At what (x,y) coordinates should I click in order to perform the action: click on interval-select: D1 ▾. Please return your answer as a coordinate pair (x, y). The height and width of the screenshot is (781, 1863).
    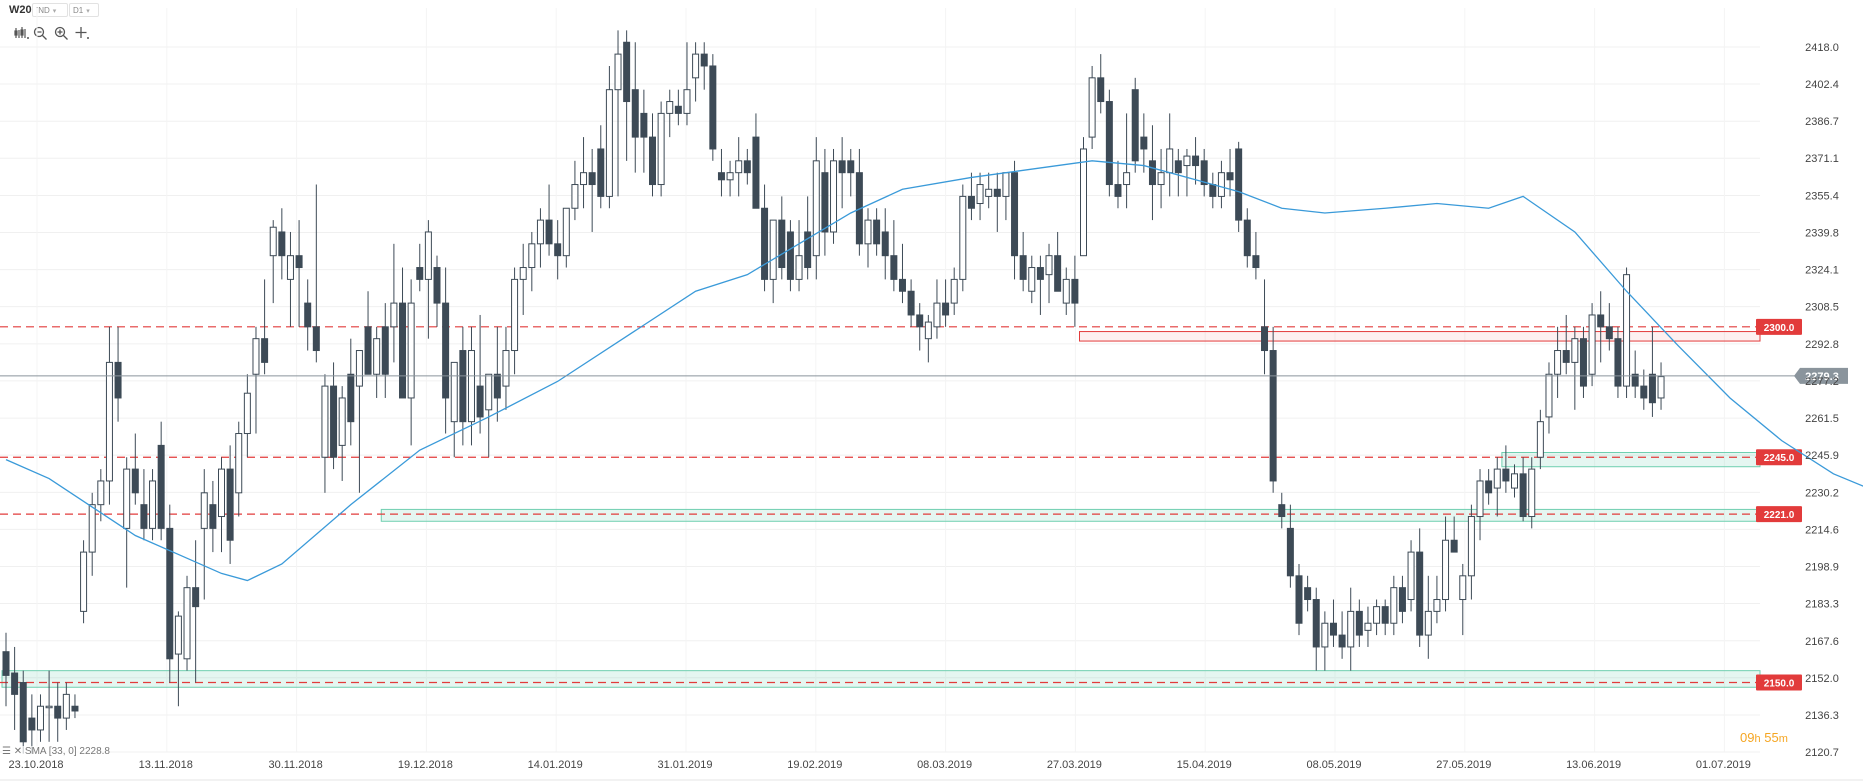
    Looking at the image, I should click on (84, 10).